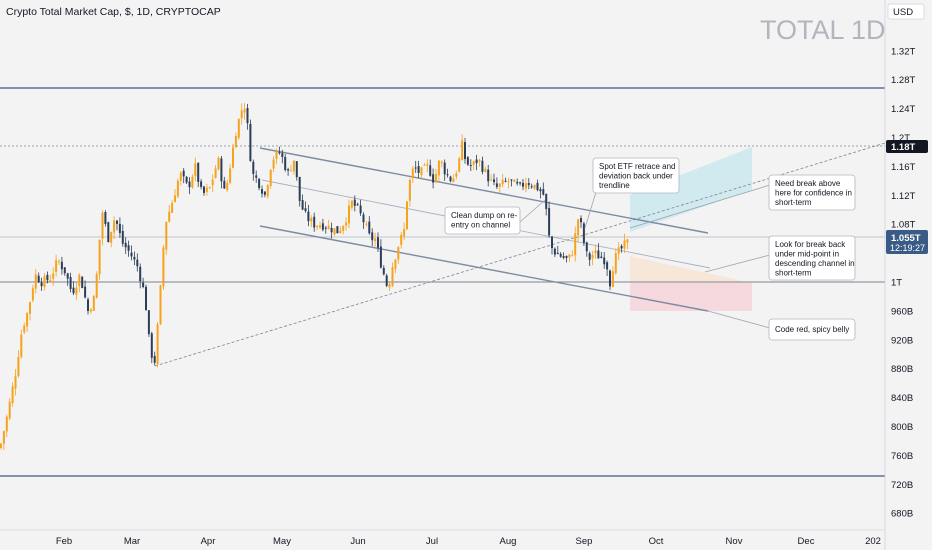  I want to click on annotation-need-break-box, so click(812, 192).